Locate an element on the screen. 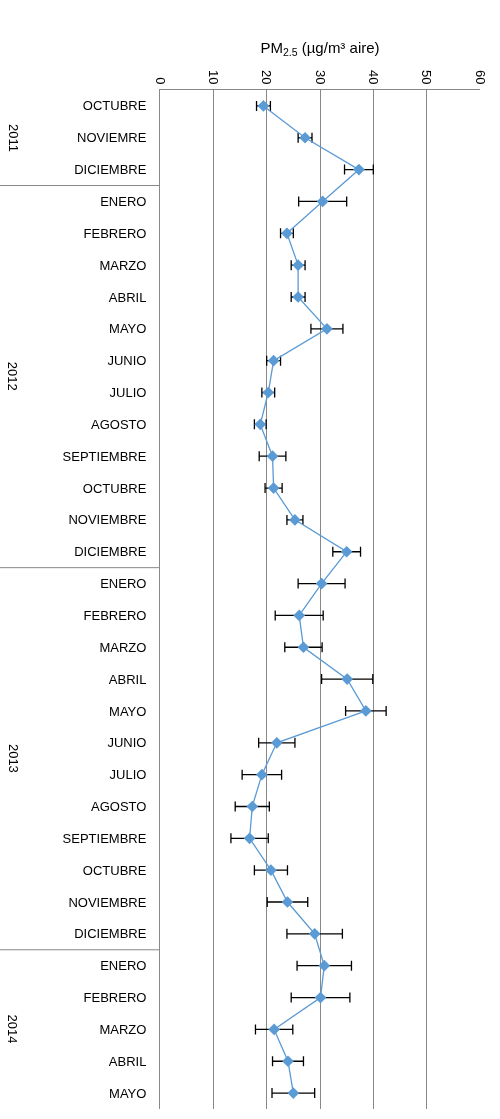 This screenshot has height=1119, width=500. text: 2011 is located at coordinates (13, 137).